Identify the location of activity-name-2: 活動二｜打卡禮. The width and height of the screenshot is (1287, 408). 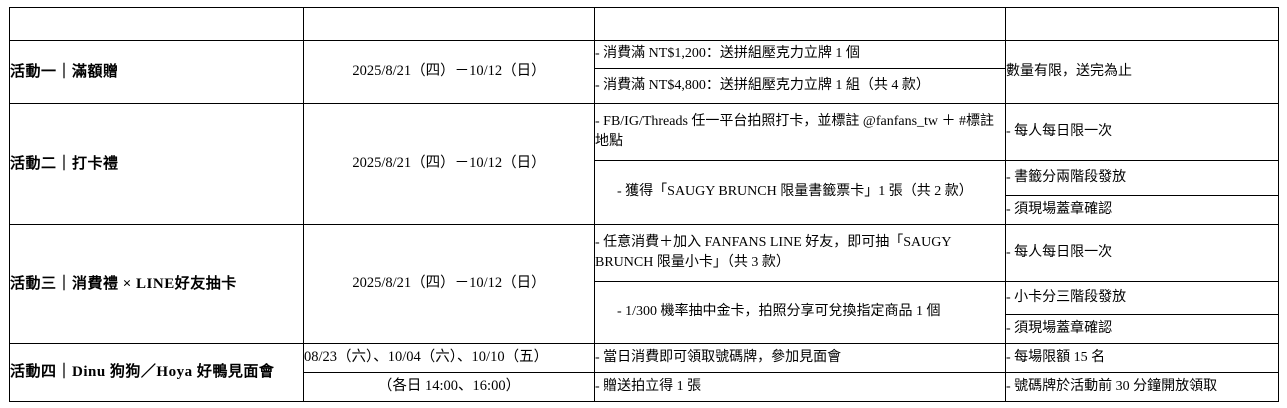
(156, 164).